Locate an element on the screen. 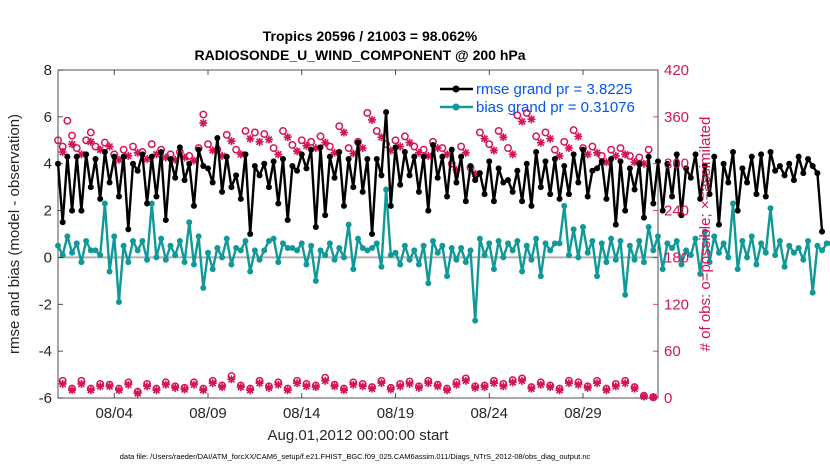  left-tick-label: 2 is located at coordinates (48, 211).